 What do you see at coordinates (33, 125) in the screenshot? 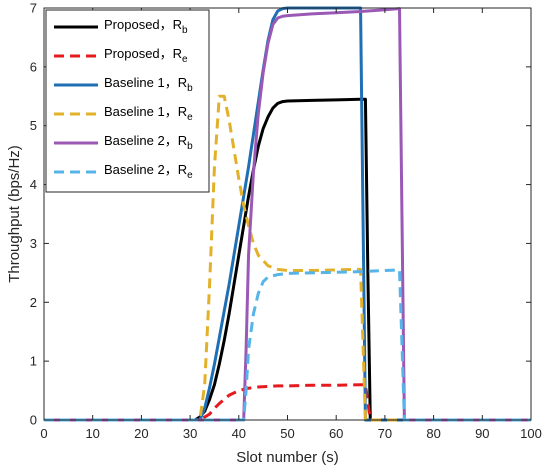
I see `y-tick-label: 5` at bounding box center [33, 125].